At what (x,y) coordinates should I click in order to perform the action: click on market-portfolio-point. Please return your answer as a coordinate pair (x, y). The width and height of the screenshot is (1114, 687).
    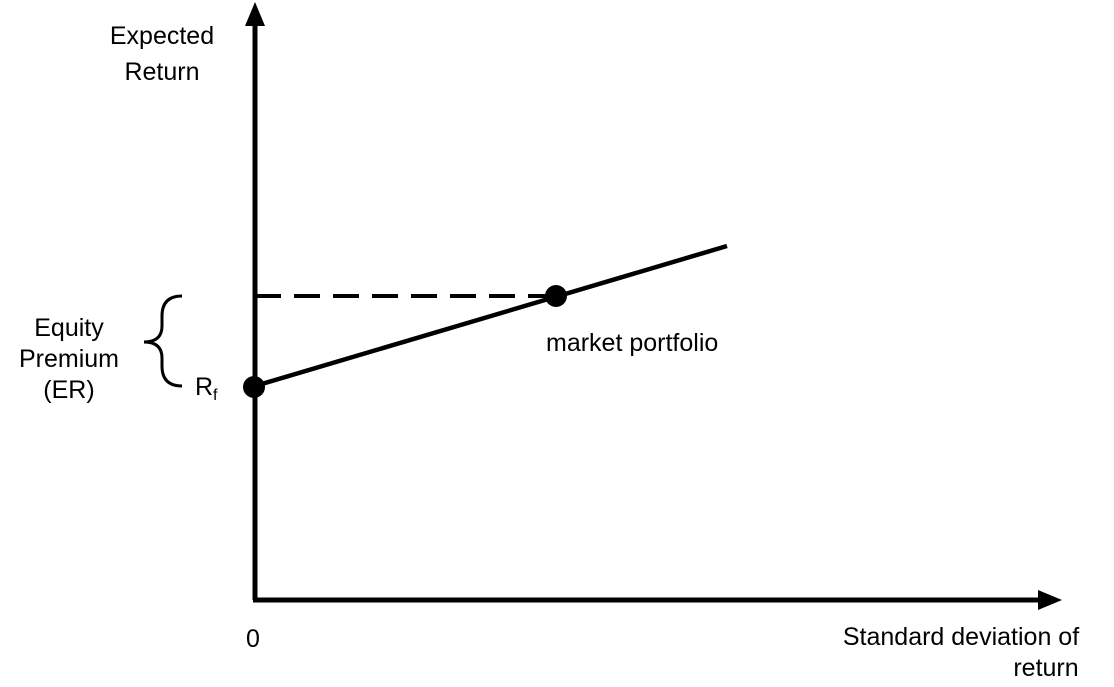
    Looking at the image, I should click on (556, 296).